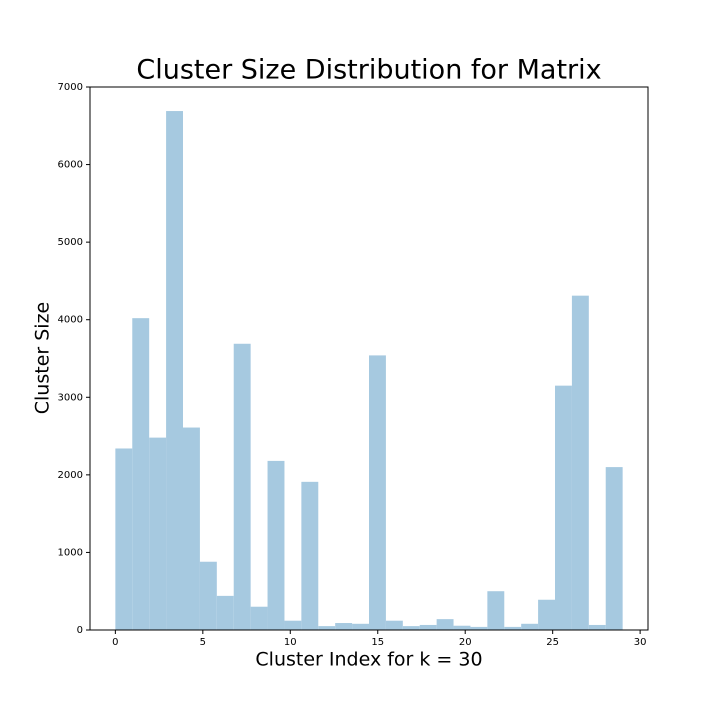  I want to click on x-axis-label: Cluster Index for k = 30, so click(368, 660).